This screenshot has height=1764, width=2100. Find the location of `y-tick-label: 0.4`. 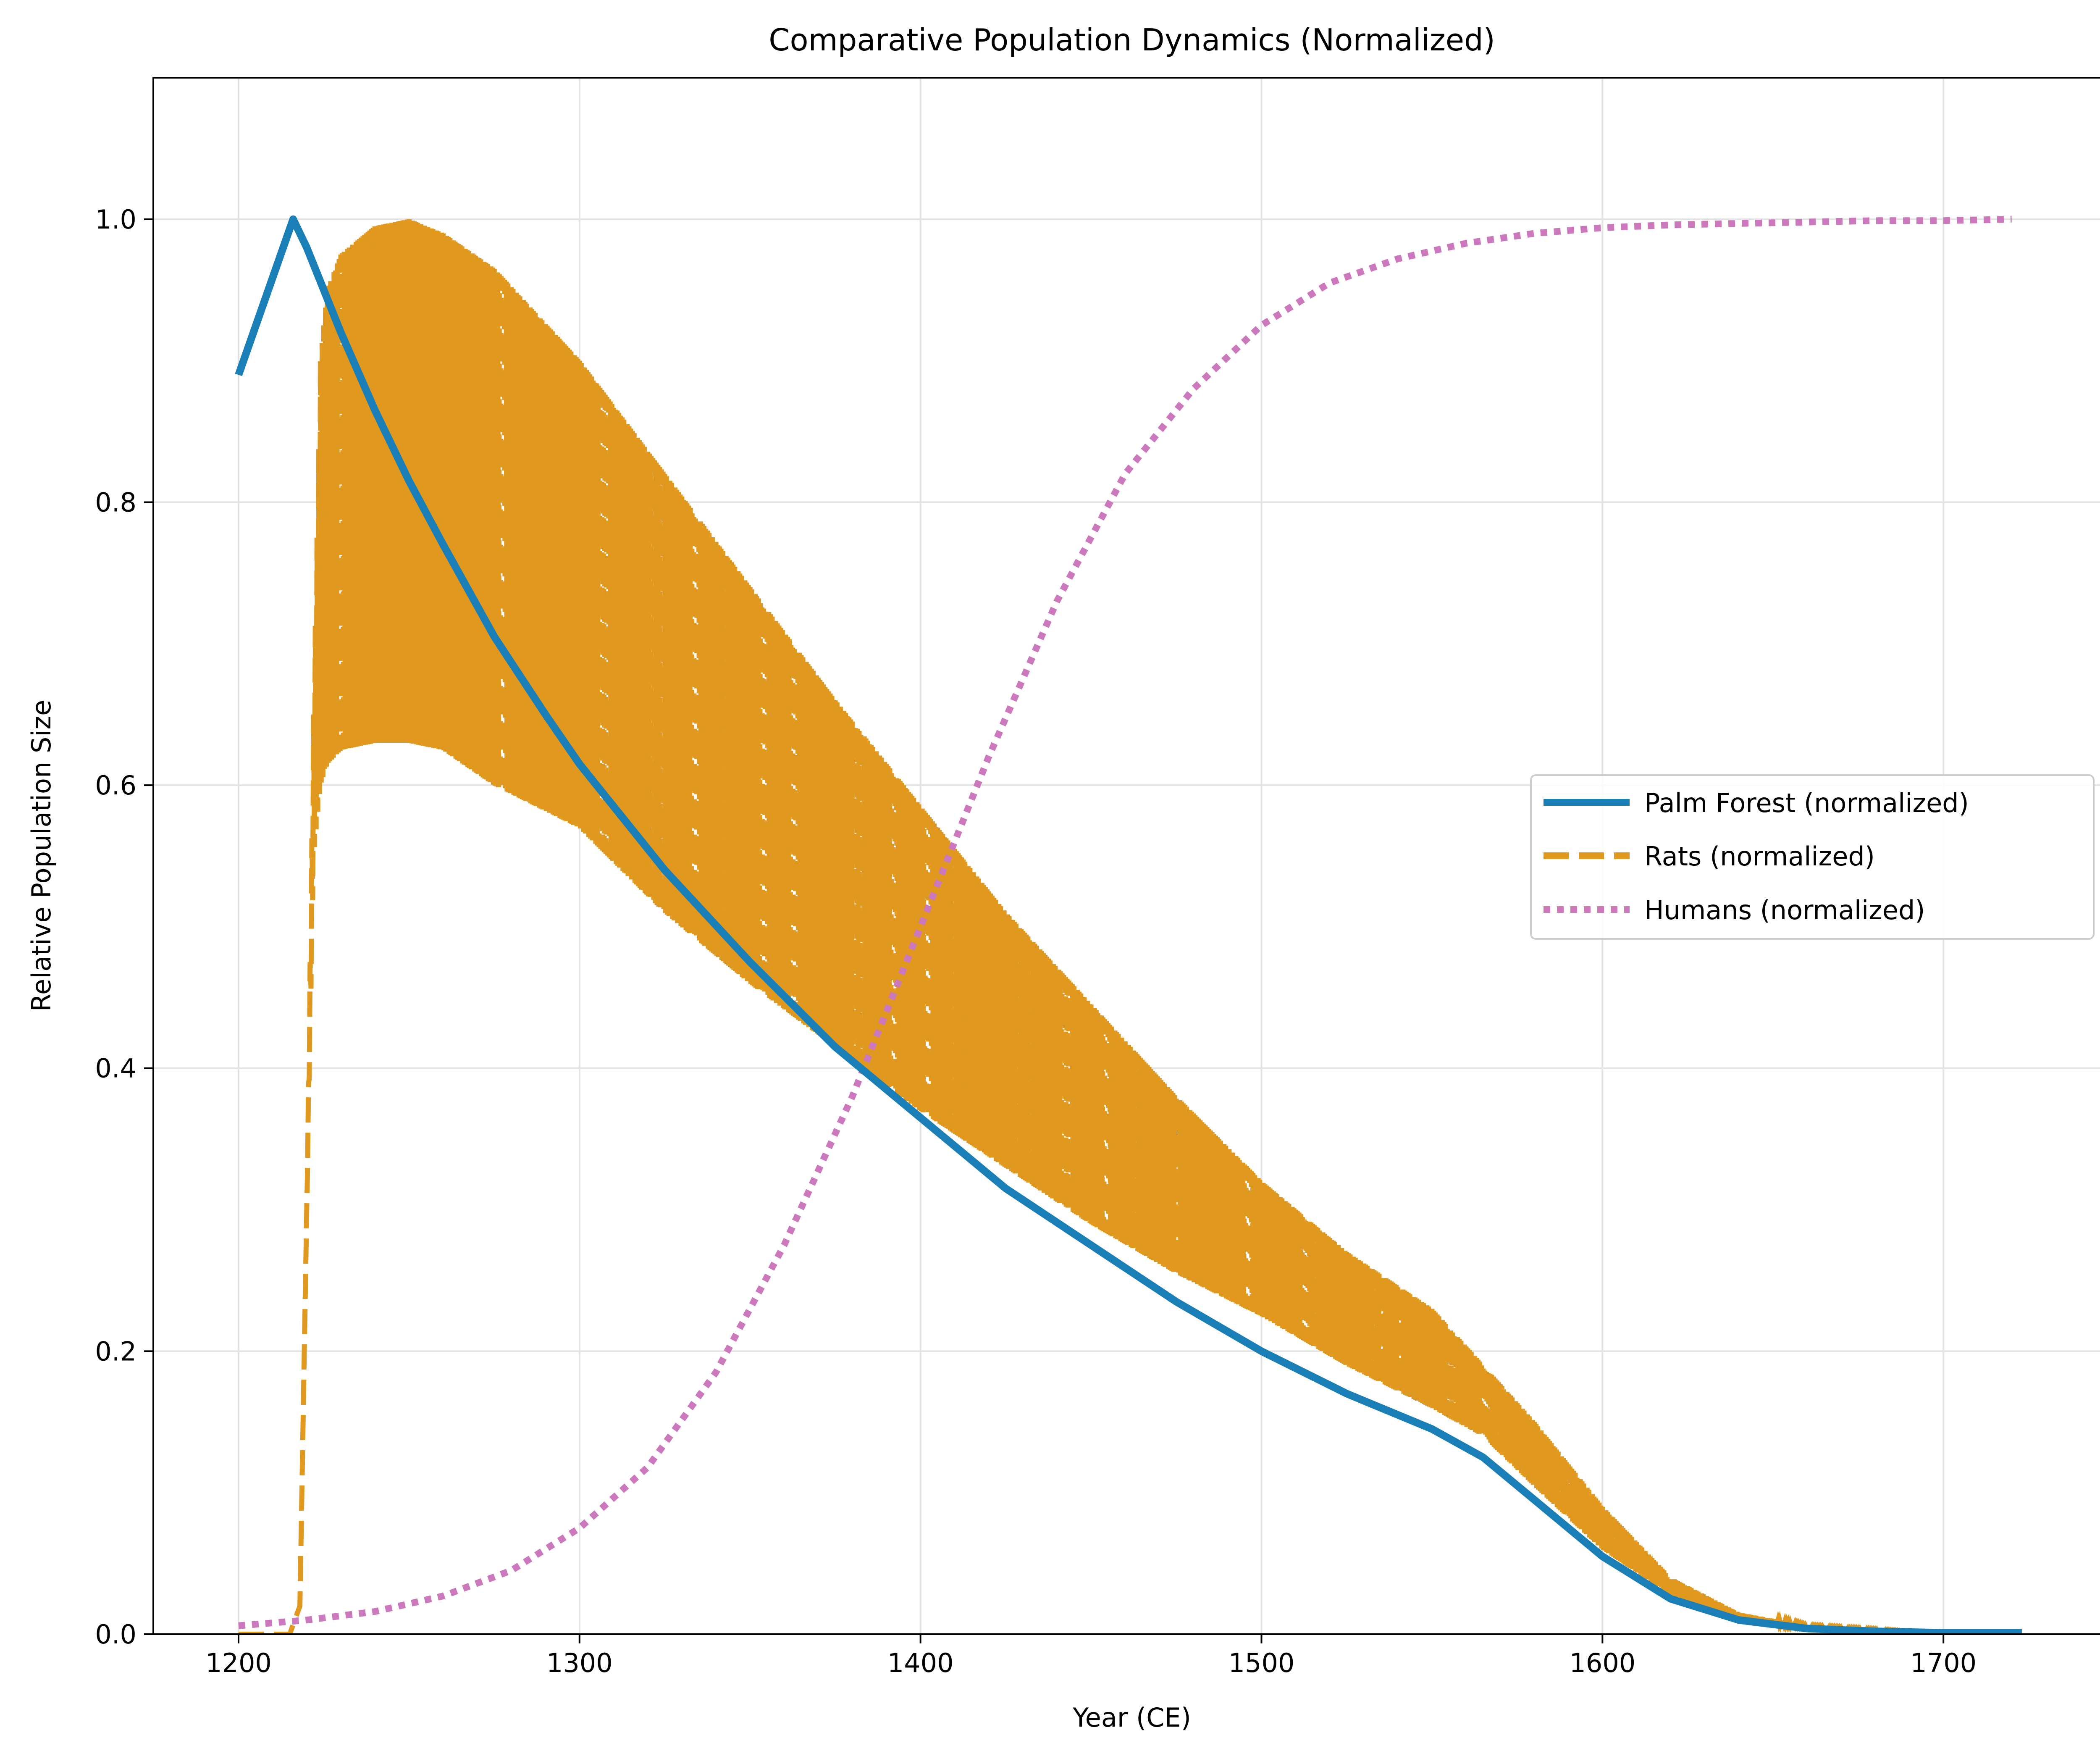

y-tick-label: 0.4 is located at coordinates (115, 1068).